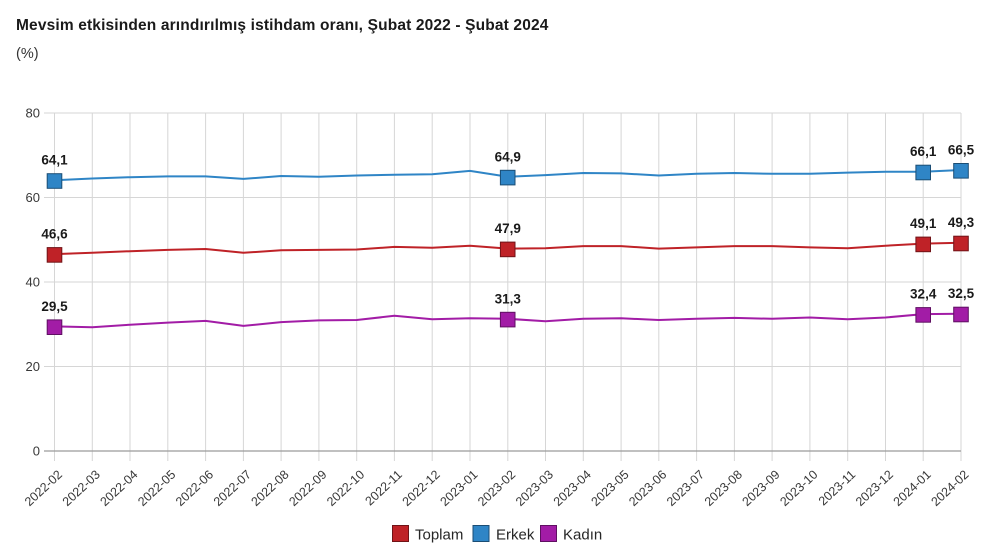  Describe the element at coordinates (33, 282) in the screenshot. I see `svg-text: 40` at that location.